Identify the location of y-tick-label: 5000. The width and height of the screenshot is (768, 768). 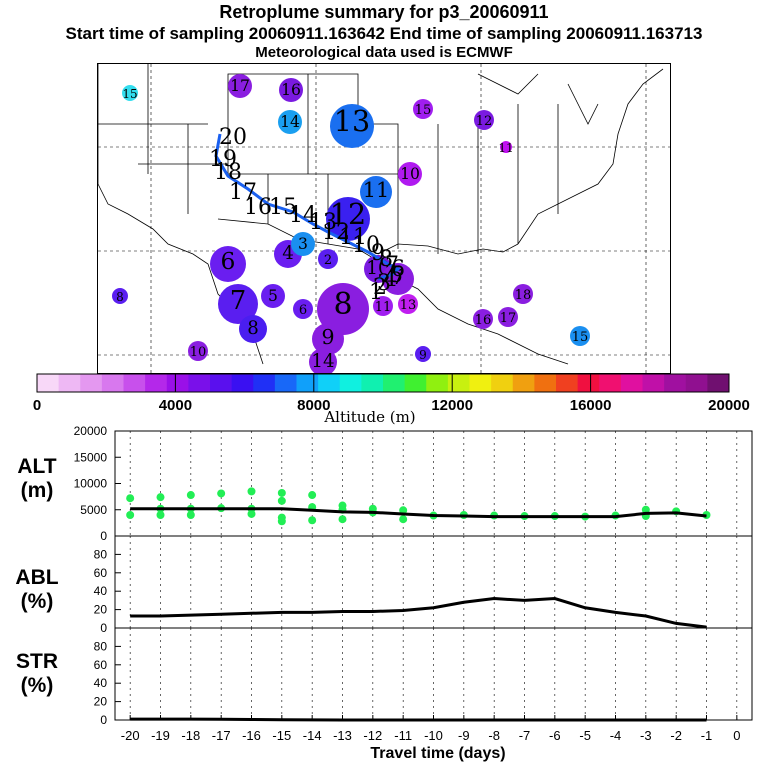
(93, 510).